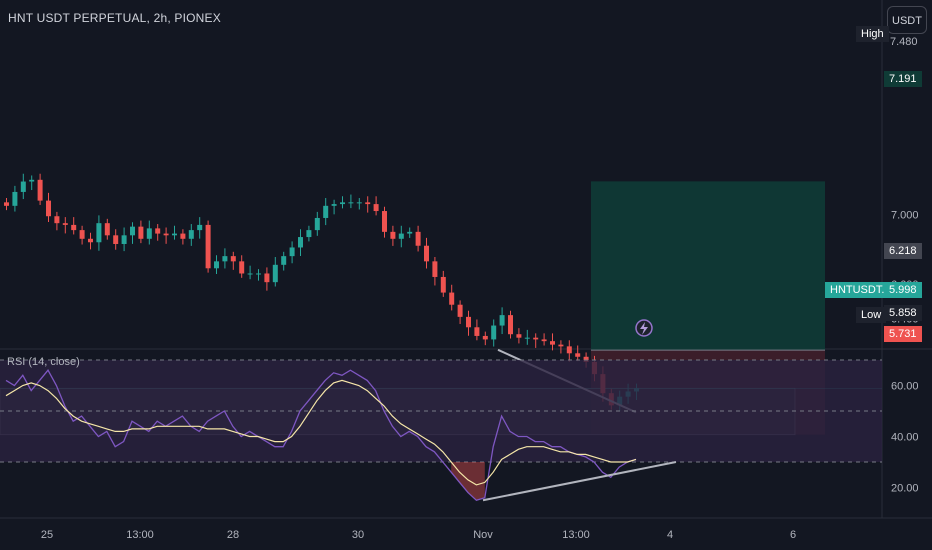  I want to click on lightning-alert-icon, so click(644, 328).